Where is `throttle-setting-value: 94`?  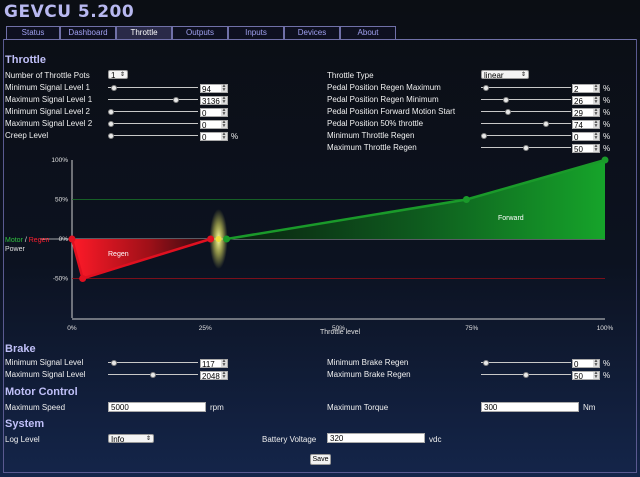 throttle-setting-value: 94 is located at coordinates (206, 89).